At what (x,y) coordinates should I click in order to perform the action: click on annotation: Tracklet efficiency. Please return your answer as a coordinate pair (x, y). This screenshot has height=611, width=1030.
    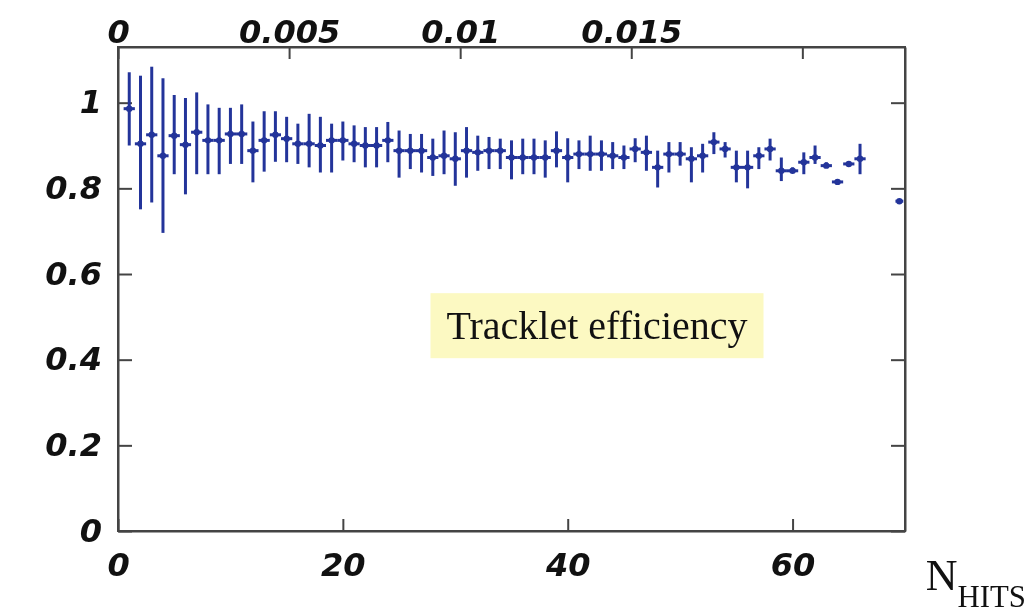
    Looking at the image, I should click on (597, 326).